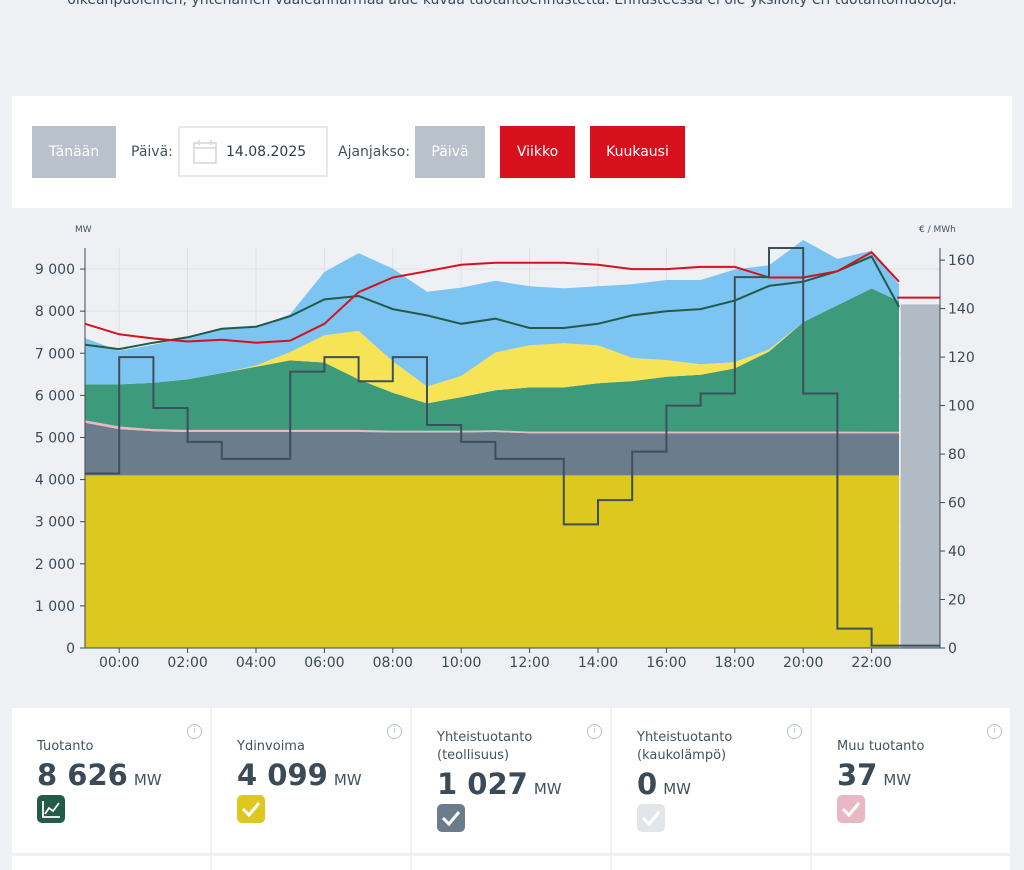 This screenshot has height=870, width=1024. What do you see at coordinates (55, 523) in the screenshot?
I see `y-tick-label-left: 3 000` at bounding box center [55, 523].